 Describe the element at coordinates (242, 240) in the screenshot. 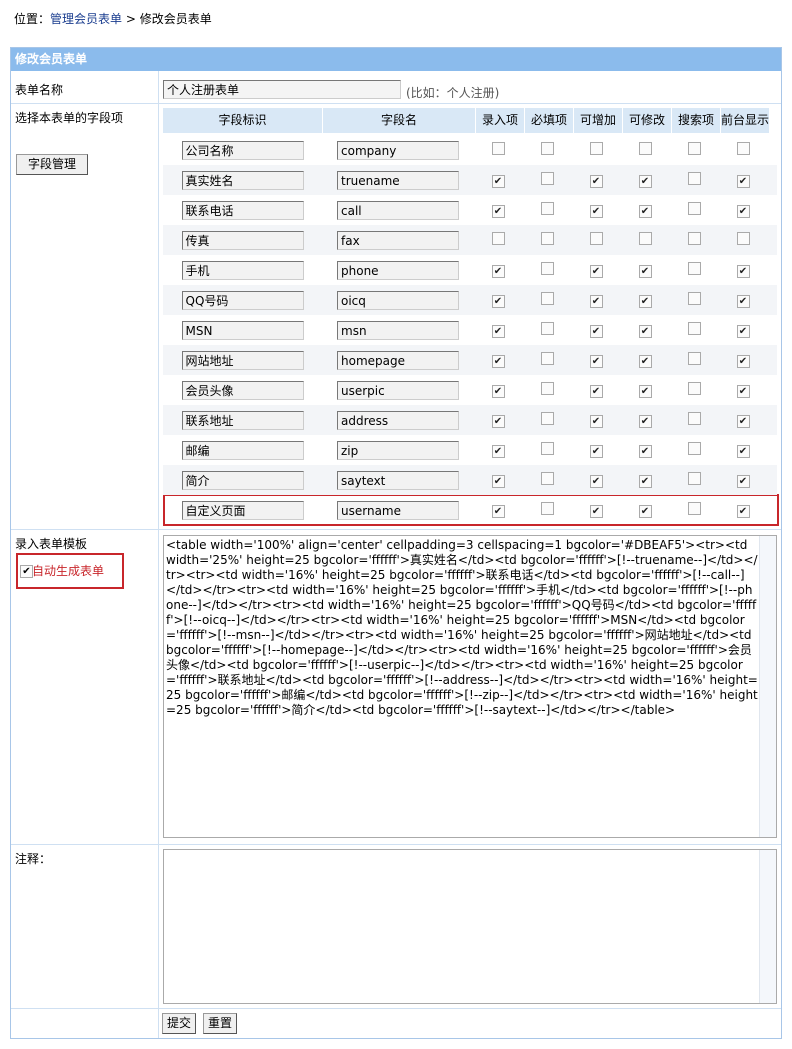

I see `field-title-input: 传真` at that location.